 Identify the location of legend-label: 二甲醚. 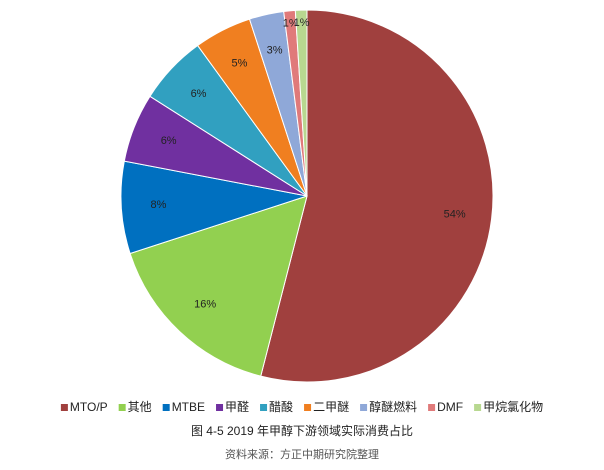
(331, 407).